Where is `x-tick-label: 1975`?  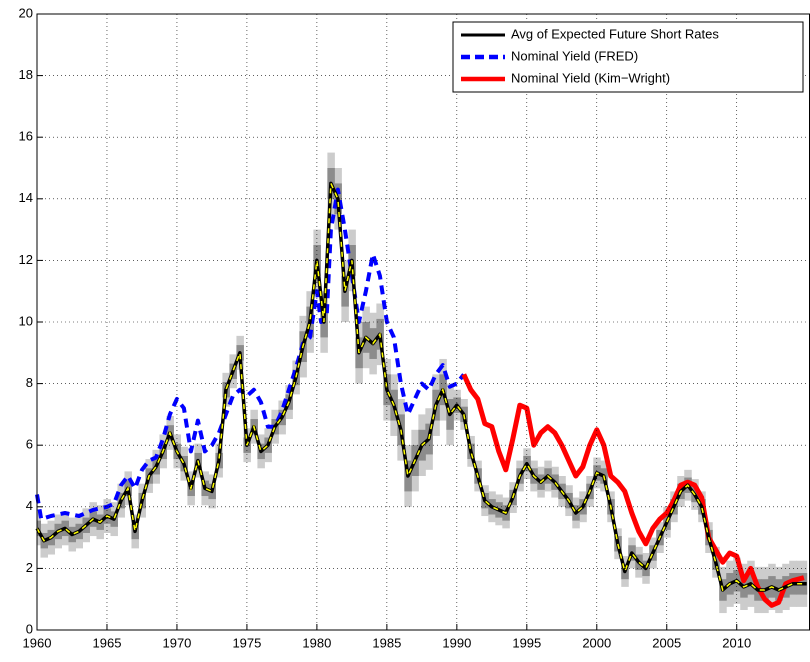 x-tick-label: 1975 is located at coordinates (246, 642).